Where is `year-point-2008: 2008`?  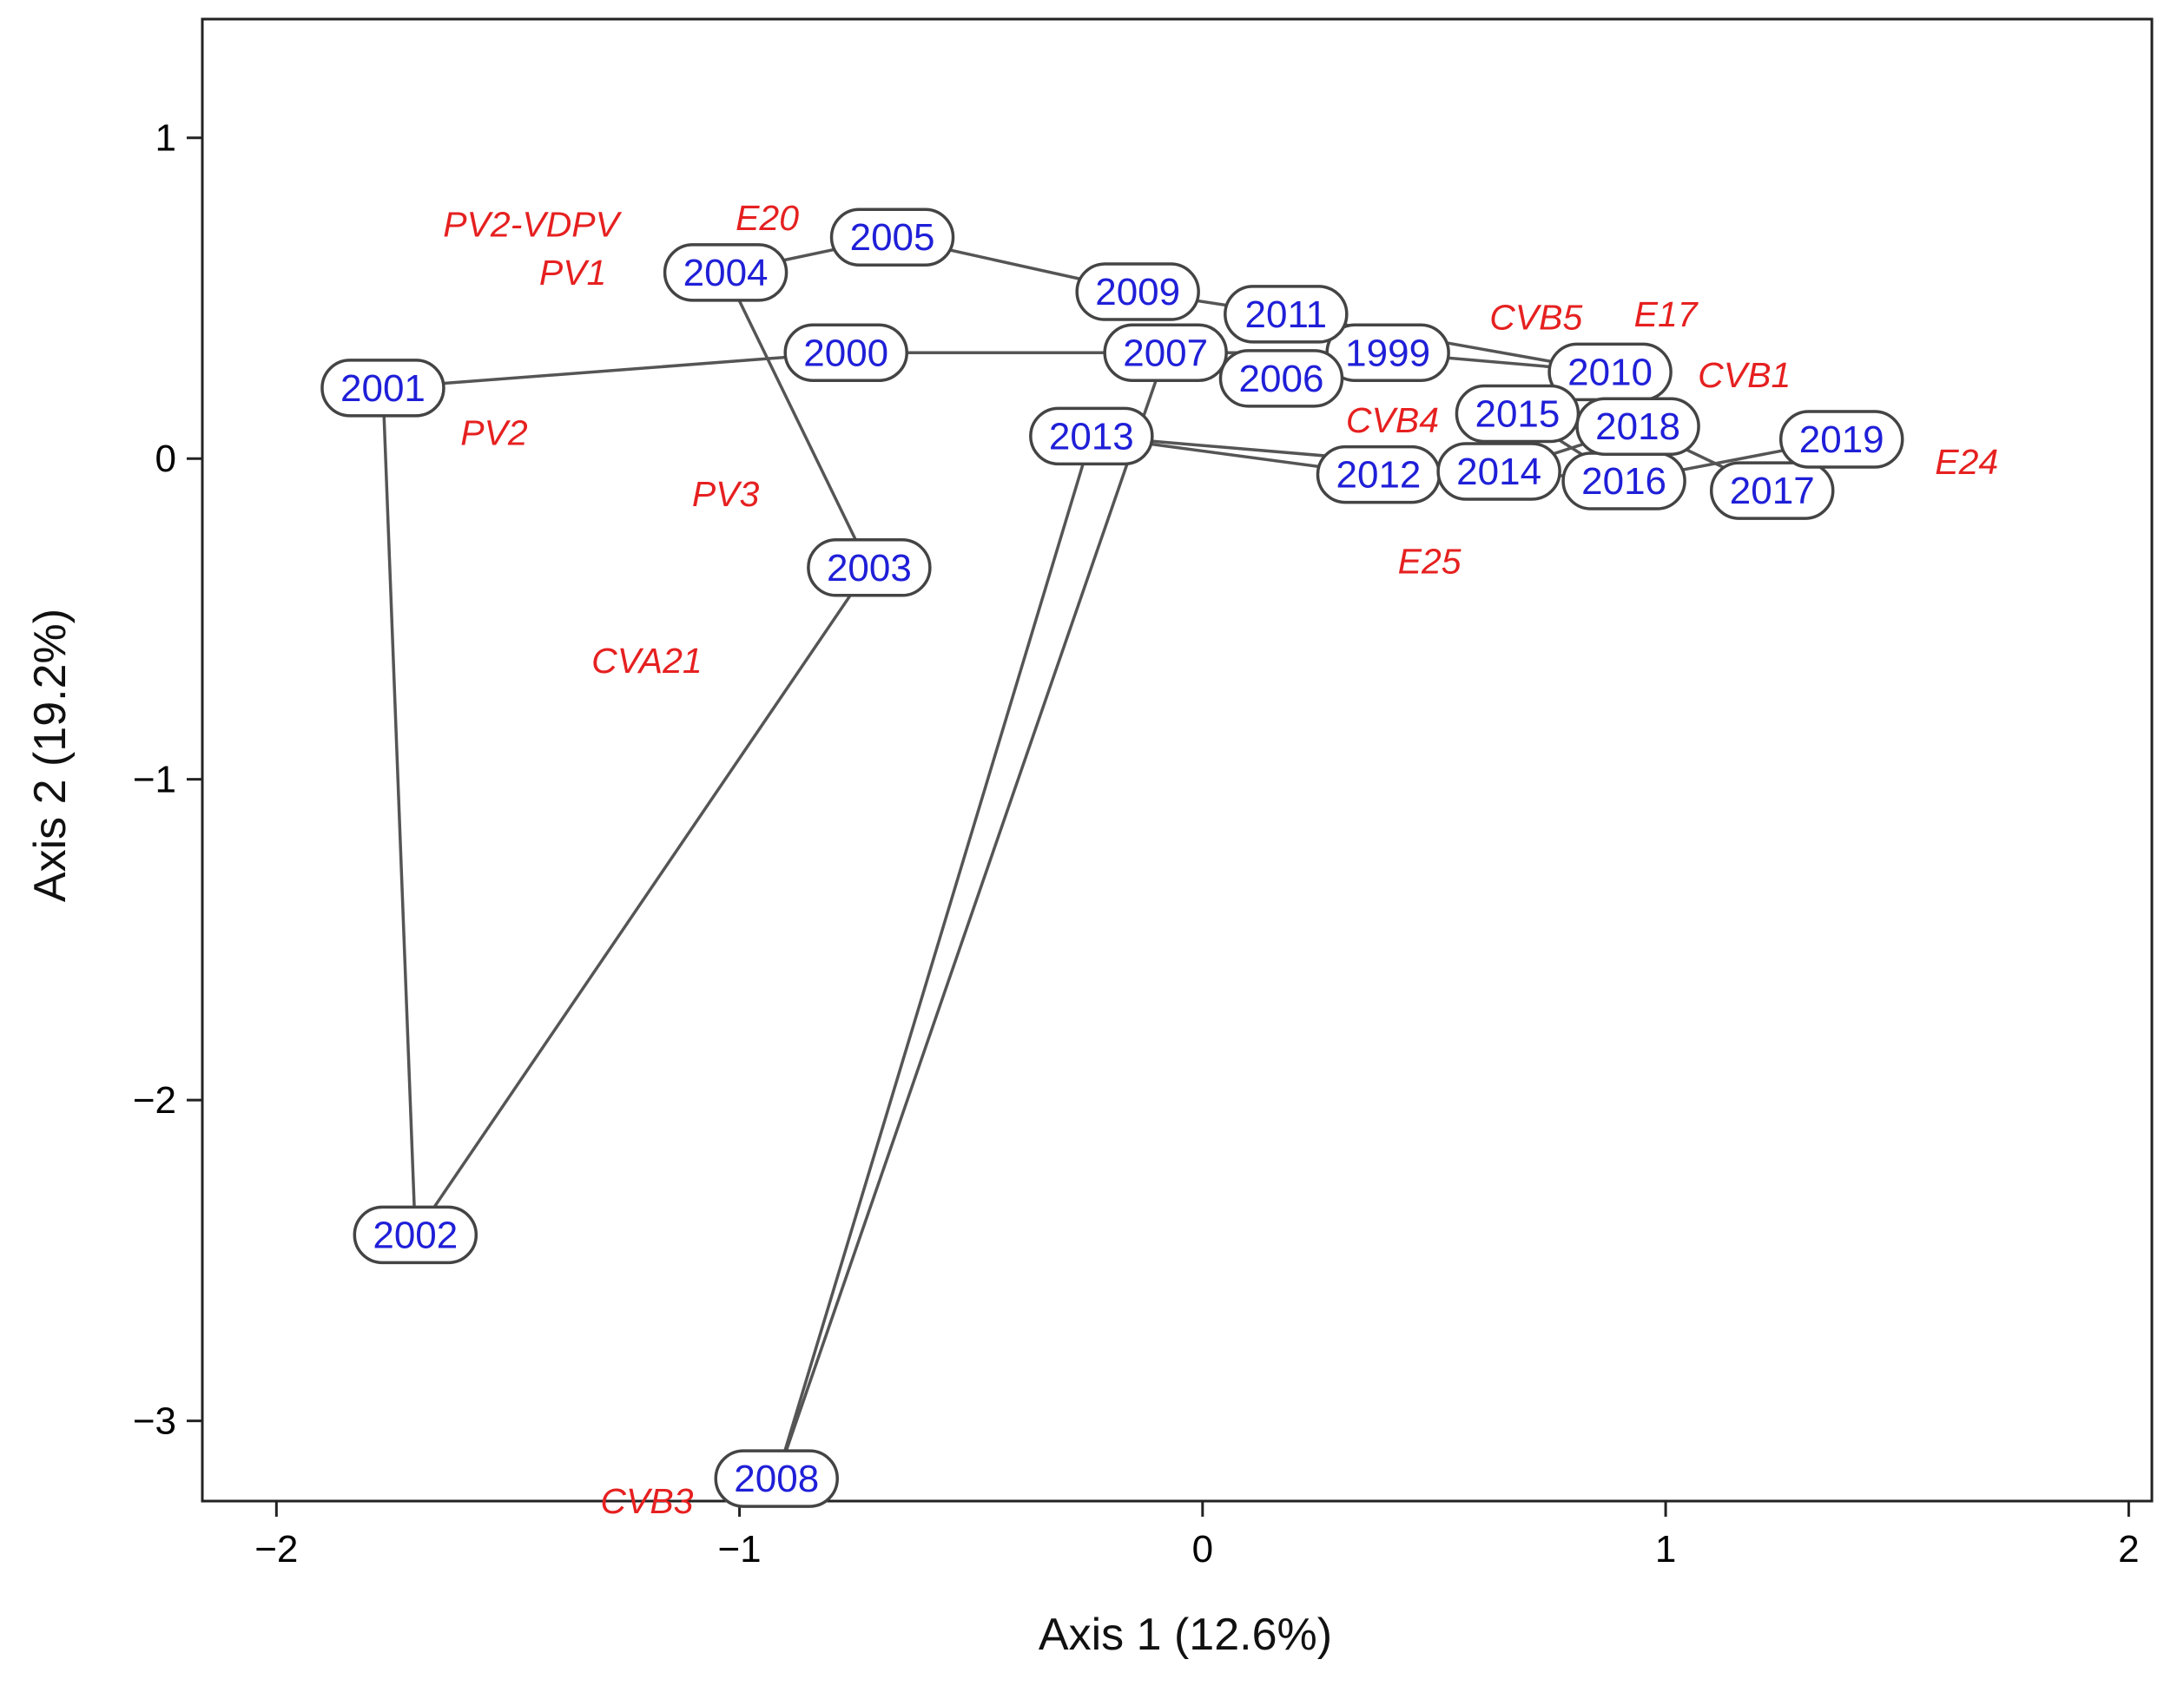 year-point-2008: 2008 is located at coordinates (776, 1478).